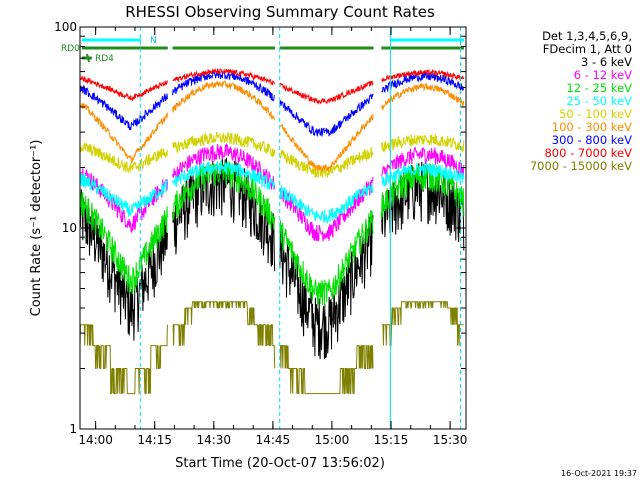 The height and width of the screenshot is (480, 640). I want to click on legend-entry-12-25-kev: 12 - 25 keV, so click(599, 88).